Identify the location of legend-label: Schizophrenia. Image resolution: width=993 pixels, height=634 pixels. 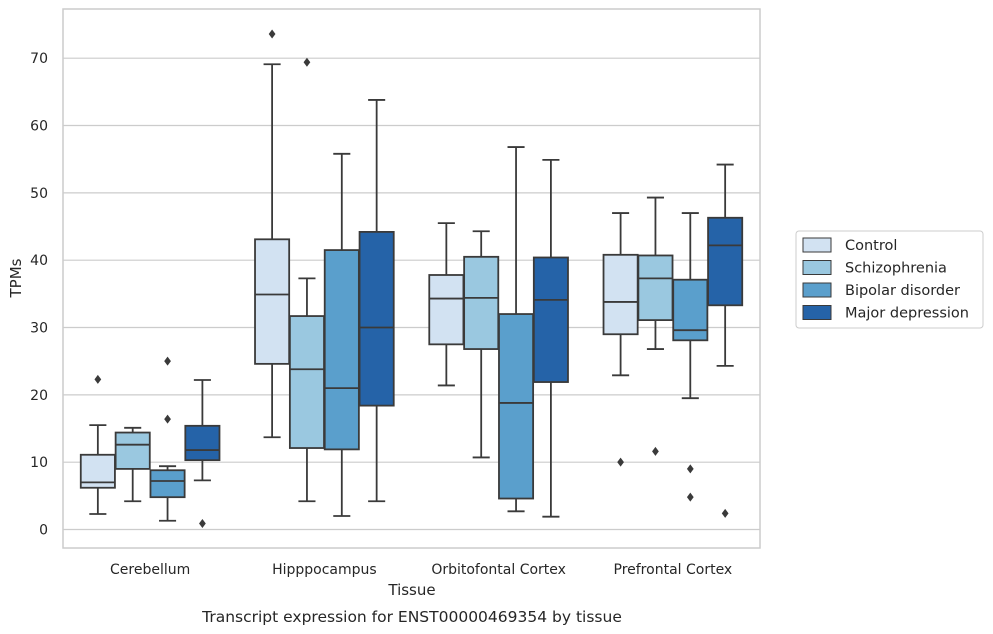
(896, 269).